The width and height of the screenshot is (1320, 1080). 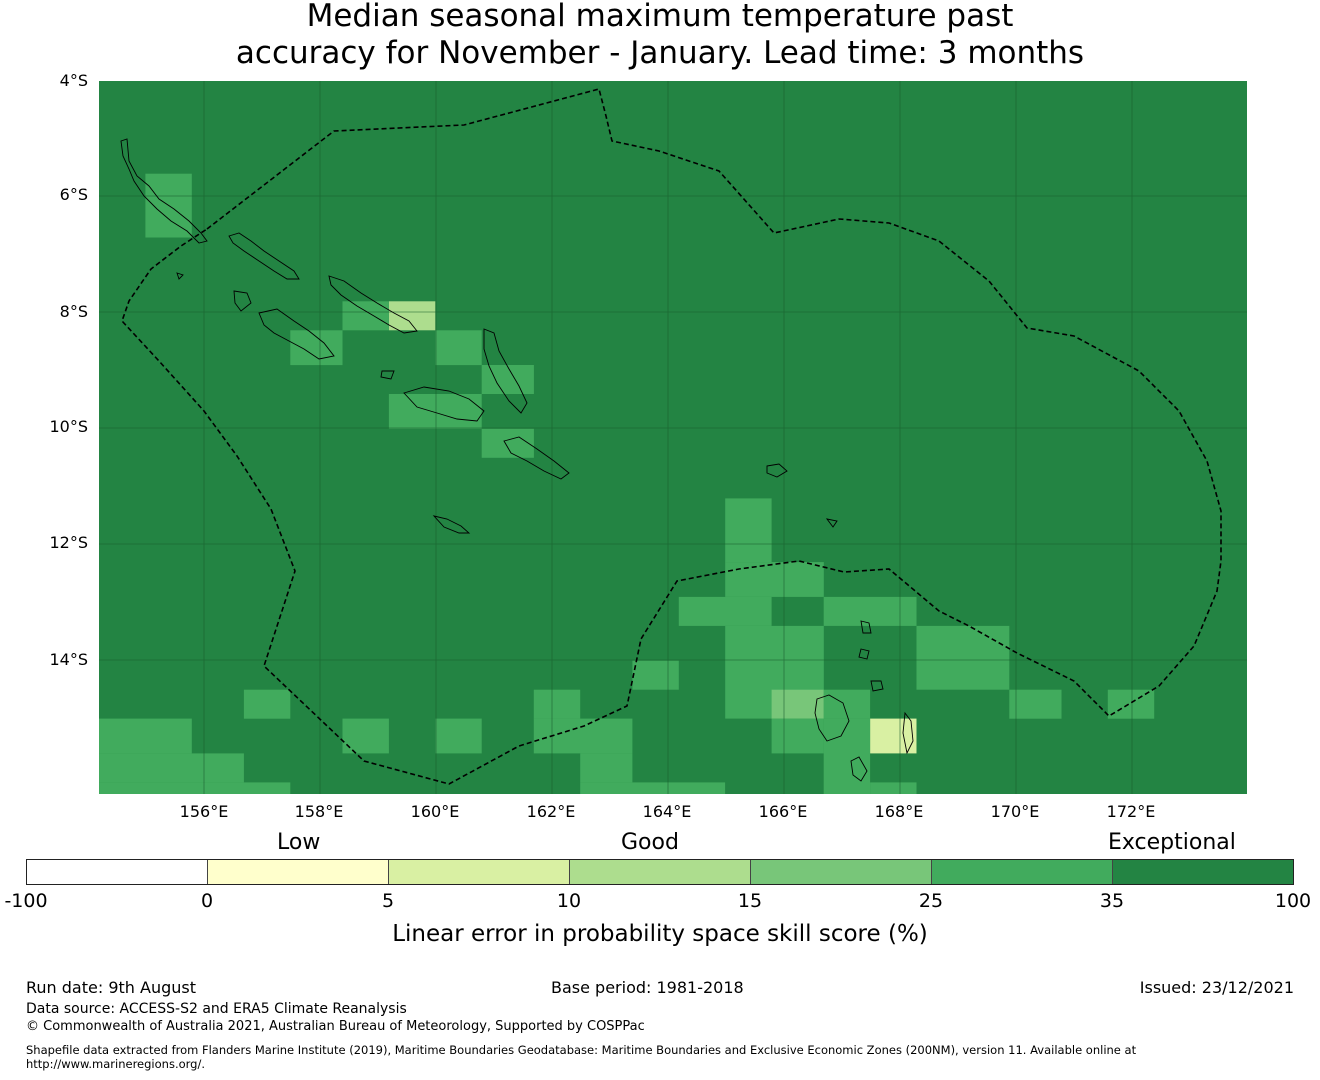 I want to click on coastline-new-georgia-group, so click(x=296, y=334).